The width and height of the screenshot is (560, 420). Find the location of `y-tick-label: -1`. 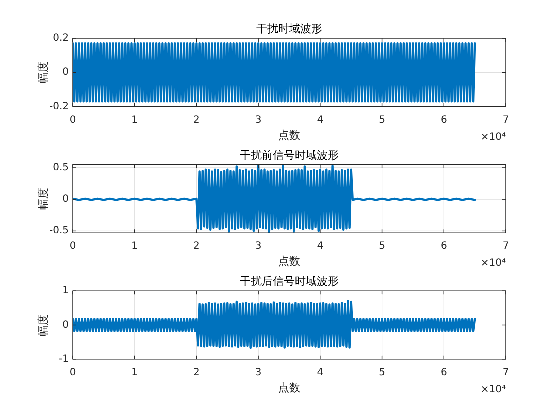

y-tick-label: -1 is located at coordinates (64, 359).